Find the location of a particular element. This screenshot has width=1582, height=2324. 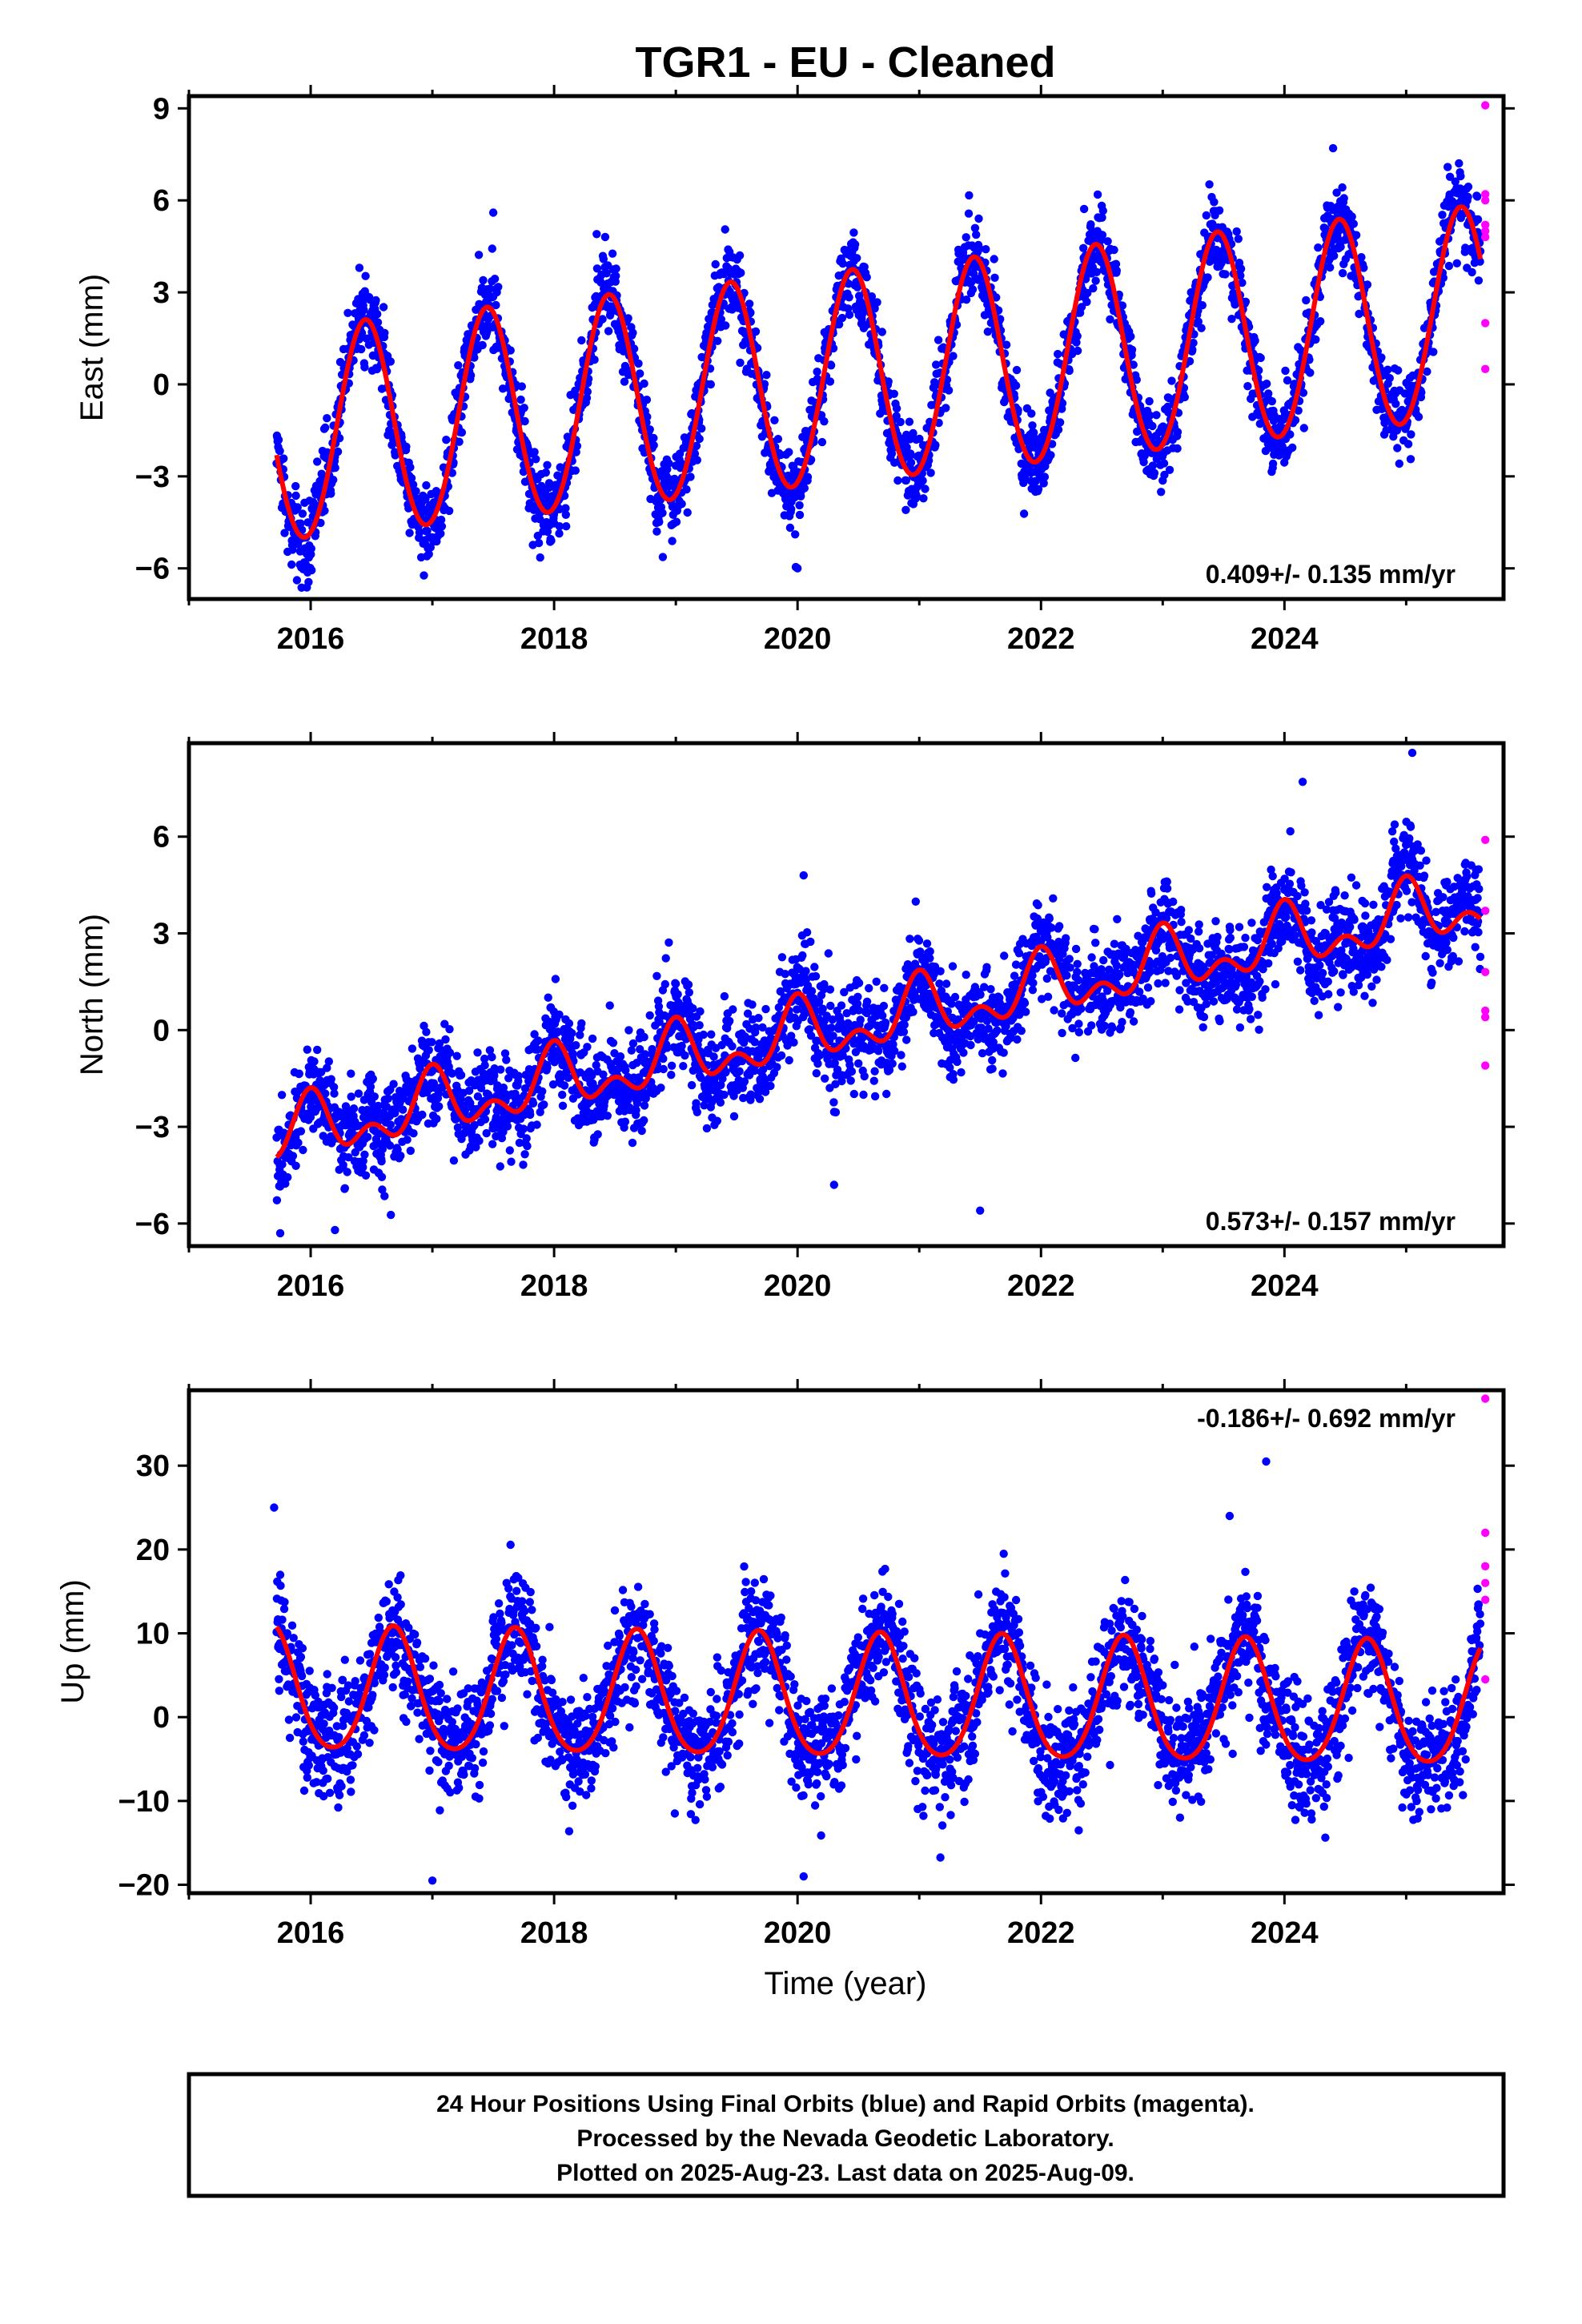

east-x-tick-label: 2020 is located at coordinates (798, 639).